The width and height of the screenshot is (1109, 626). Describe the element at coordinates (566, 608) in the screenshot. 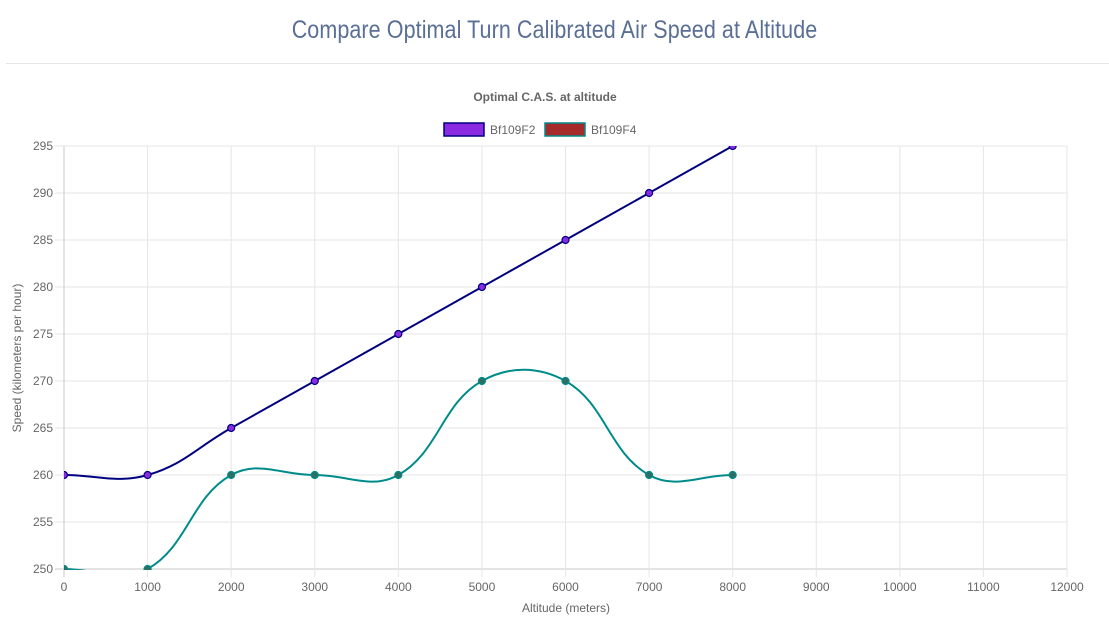

I see `x-axis-title: Altitude (meters)` at that location.